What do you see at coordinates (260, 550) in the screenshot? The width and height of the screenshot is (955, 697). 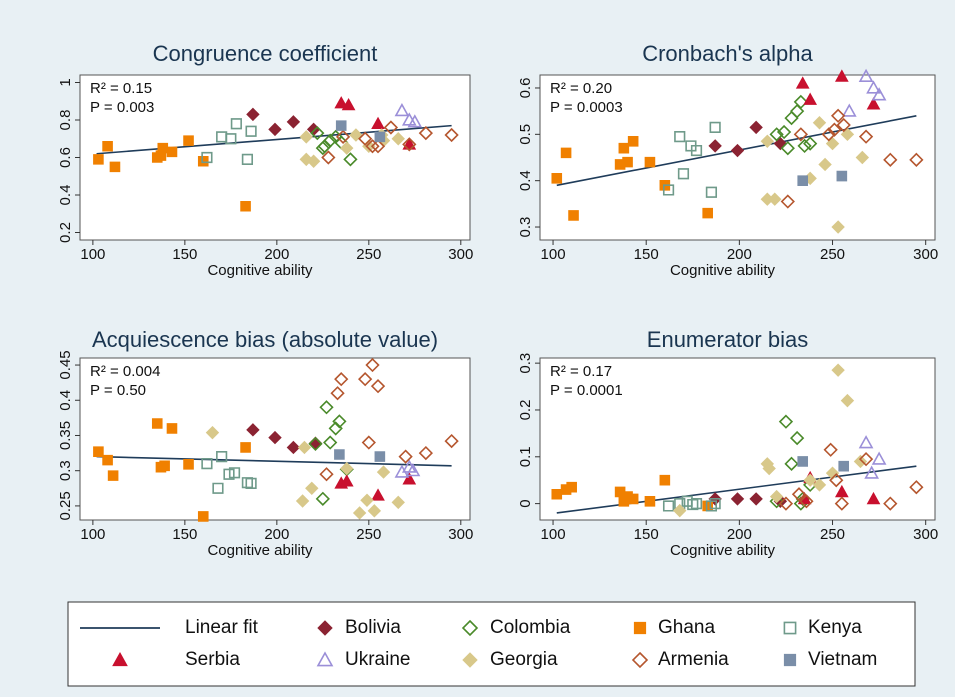 I see `x-axis-label: Cognitive ability` at bounding box center [260, 550].